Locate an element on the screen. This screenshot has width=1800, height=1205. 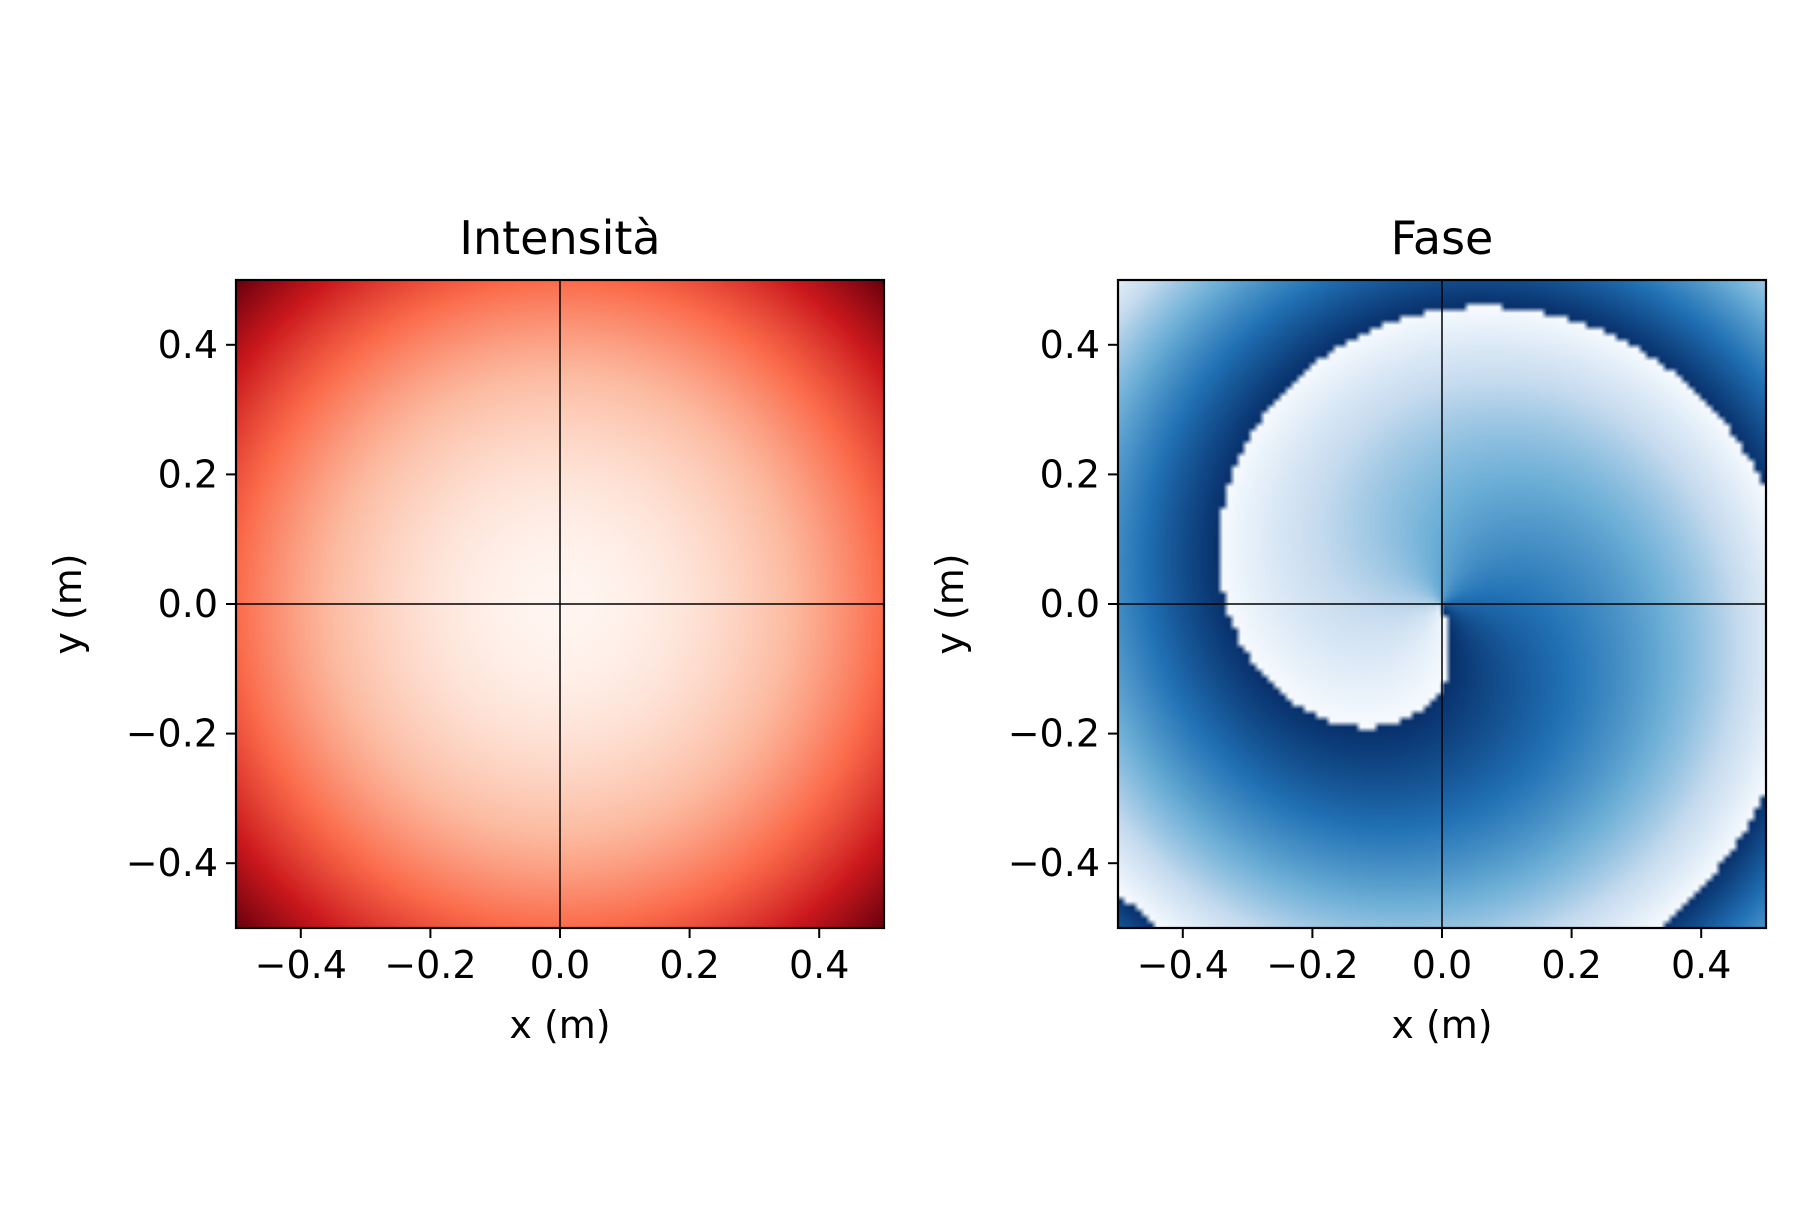
panel-title: Intensità is located at coordinates (559, 238).